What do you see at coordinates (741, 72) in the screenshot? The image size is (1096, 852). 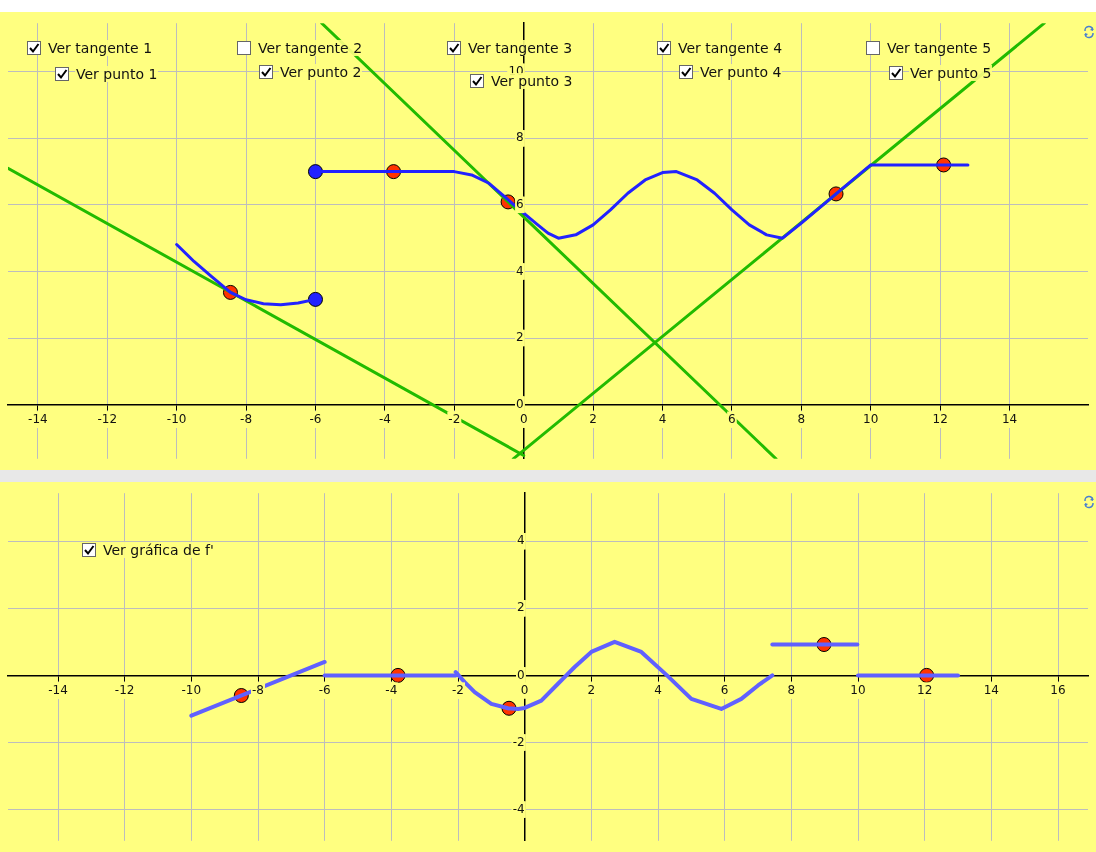 I see `annotation: Ver punto 4` at bounding box center [741, 72].